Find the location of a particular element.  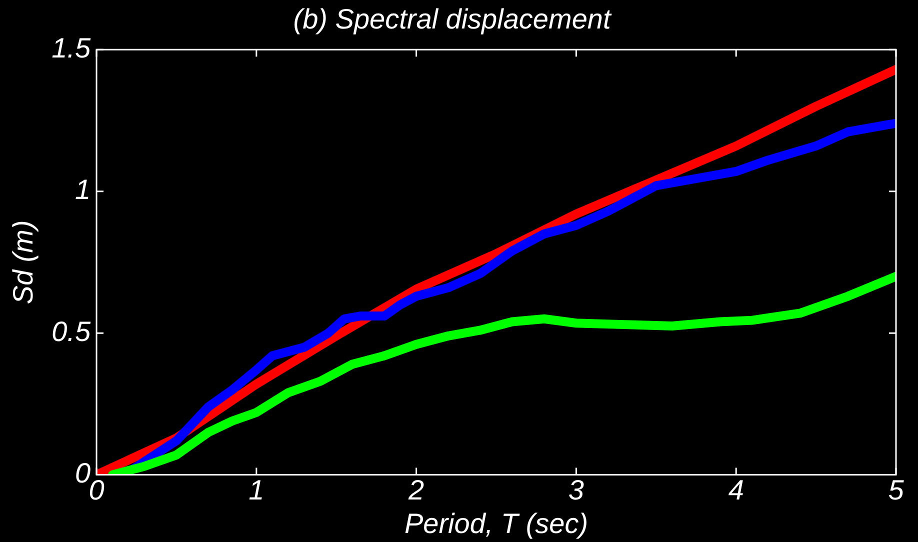

x-tick-label: 2 is located at coordinates (416, 490).